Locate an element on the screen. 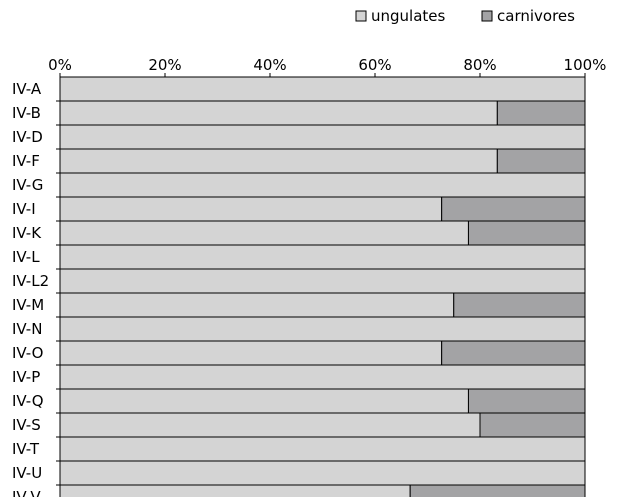 The width and height of the screenshot is (623, 497). category-label: IV-D is located at coordinates (27, 137).